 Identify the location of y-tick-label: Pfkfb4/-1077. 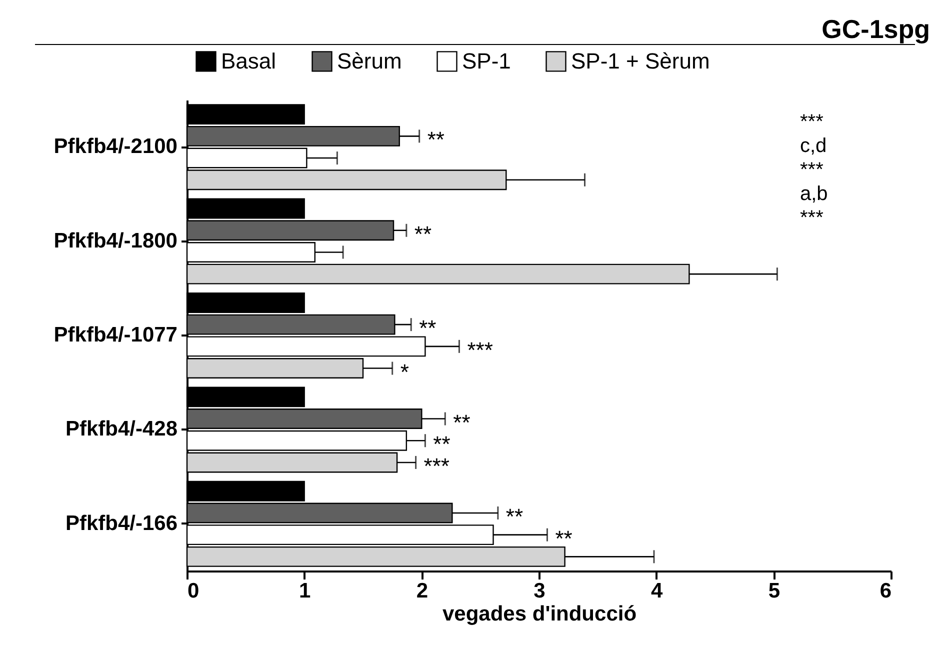
(116, 335).